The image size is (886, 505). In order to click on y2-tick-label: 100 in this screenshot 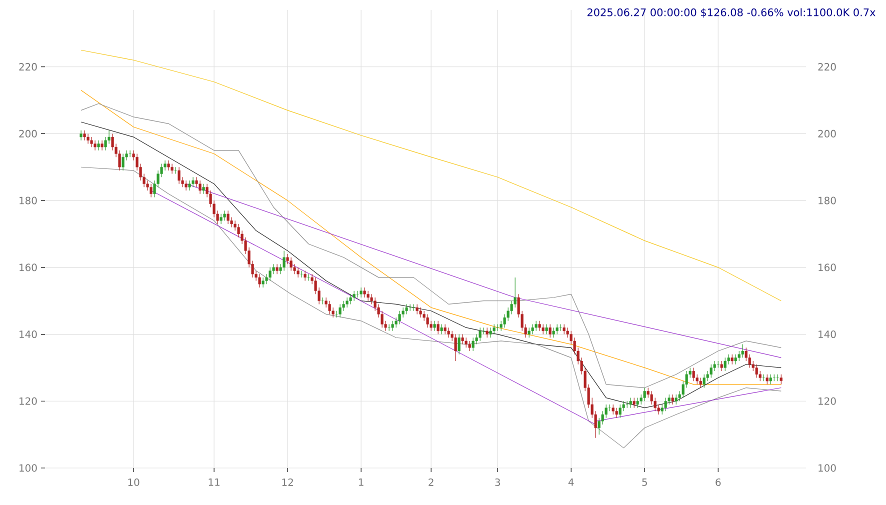, I will do `click(827, 468)`.